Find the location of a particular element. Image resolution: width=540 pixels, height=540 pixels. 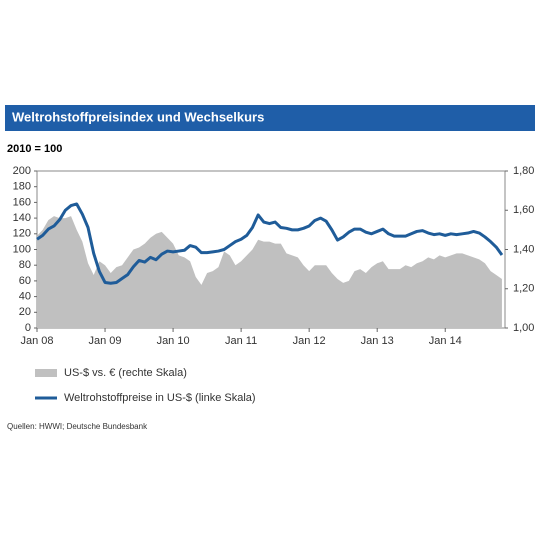

x-tick-label: Jan 14 is located at coordinates (445, 341).